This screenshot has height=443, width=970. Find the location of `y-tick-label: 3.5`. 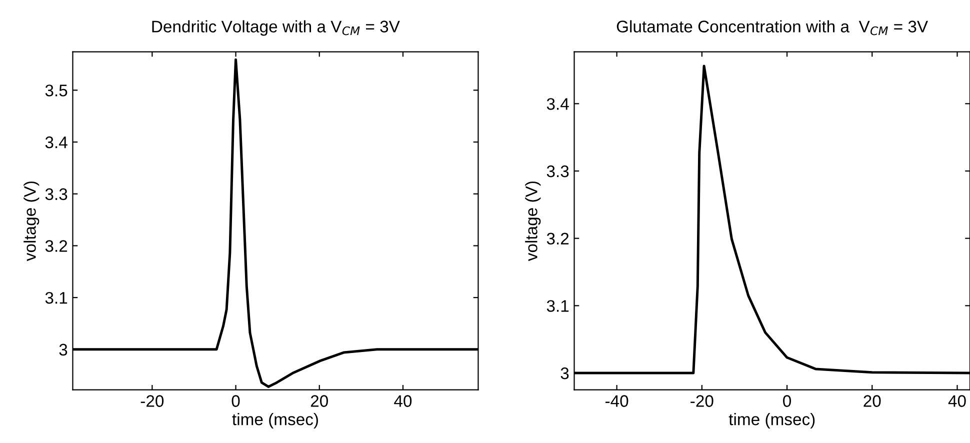

y-tick-label: 3.5 is located at coordinates (56, 90).